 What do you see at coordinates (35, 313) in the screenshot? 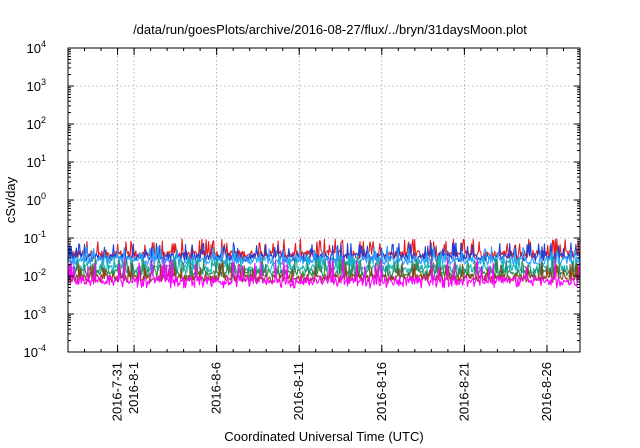
I see `y-tick-label: 10⁻³` at bounding box center [35, 313].